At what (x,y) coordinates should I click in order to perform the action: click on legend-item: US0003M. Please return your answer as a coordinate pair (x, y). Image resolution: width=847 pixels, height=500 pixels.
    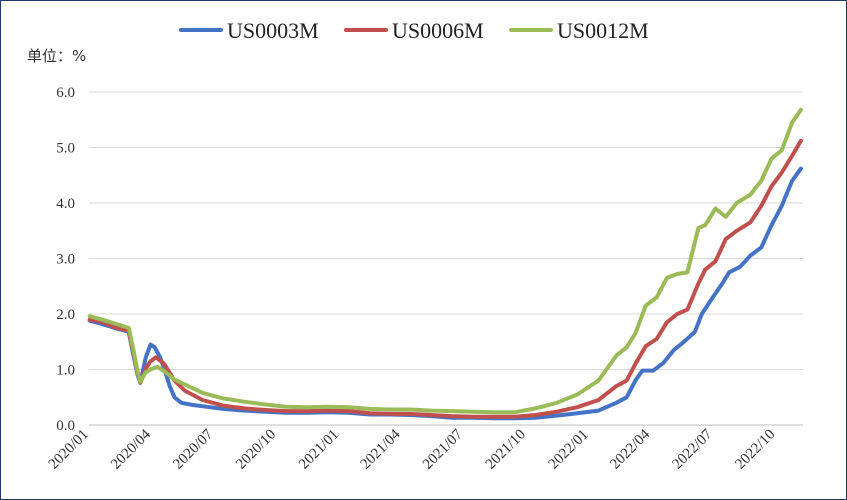
    Looking at the image, I should click on (249, 30).